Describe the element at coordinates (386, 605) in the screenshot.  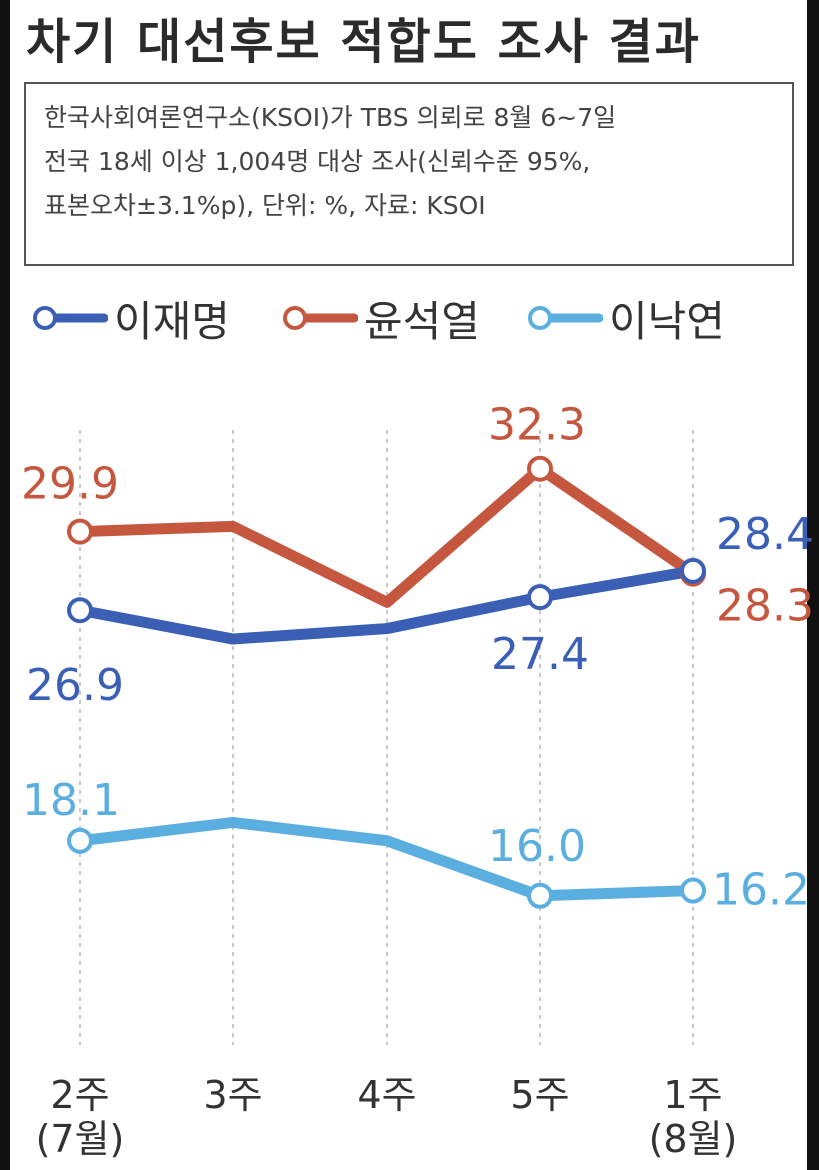
I see `series-line-lee-jaemyung` at that location.